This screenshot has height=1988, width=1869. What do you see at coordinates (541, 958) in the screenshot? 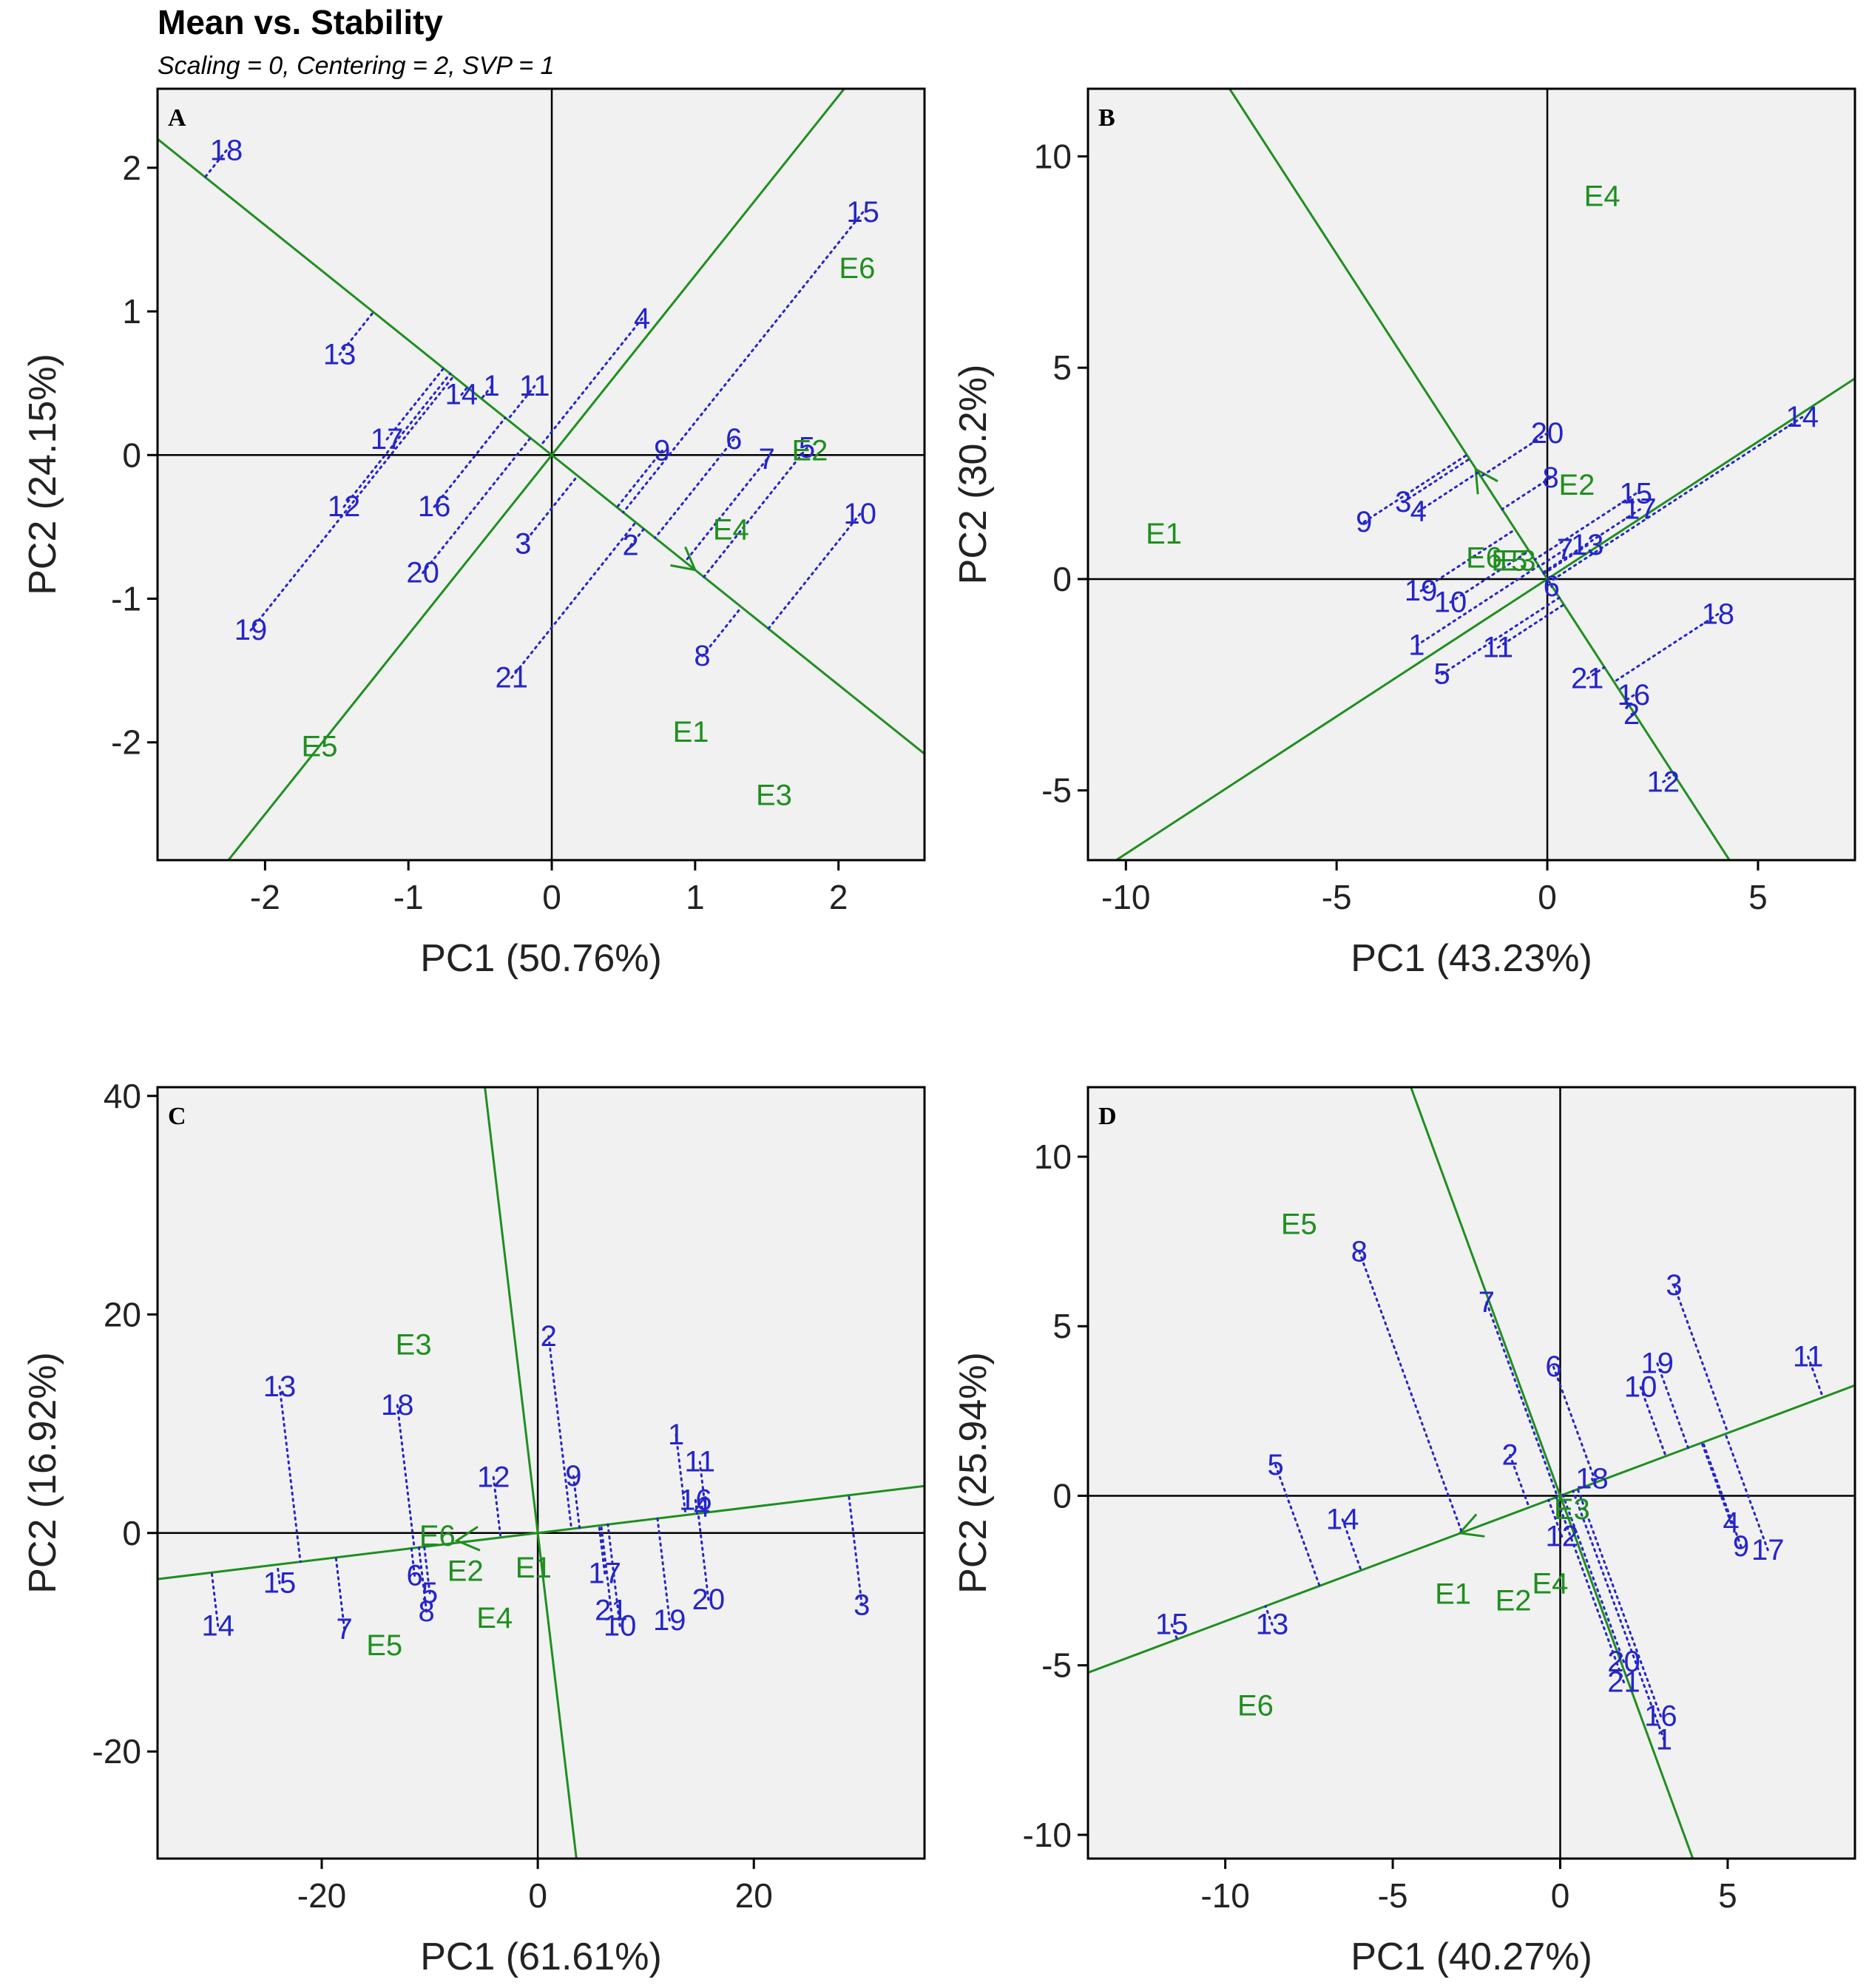
I see `x-axis-label: PC1 (50.76%)` at bounding box center [541, 958].